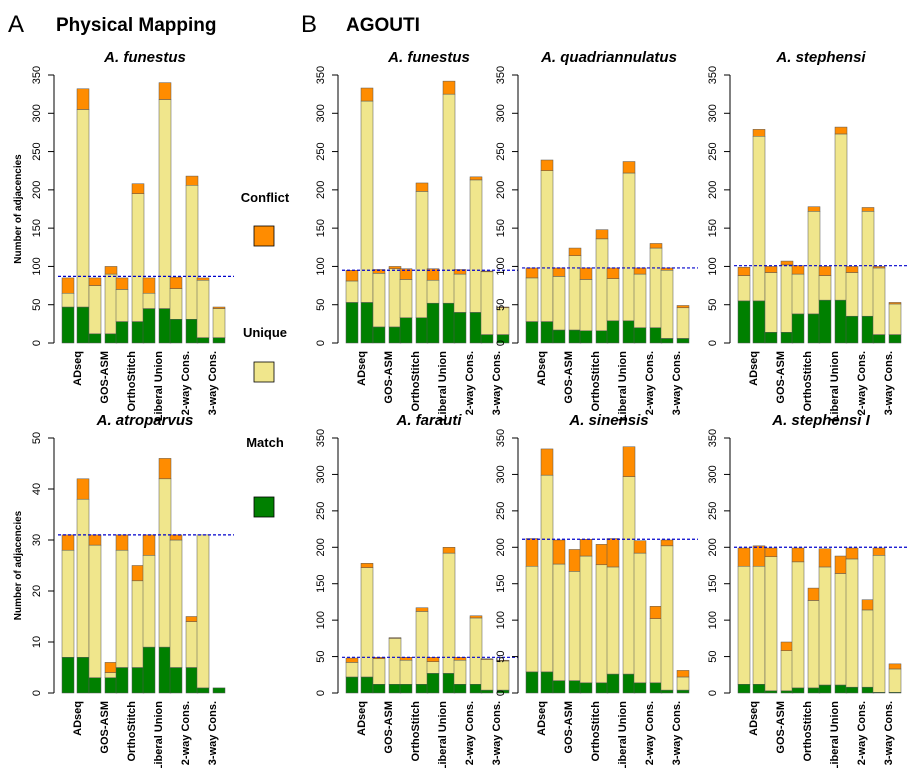 Image resolution: width=910 pixels, height=768 pixels. I want to click on x-tick-label: 2-way Cons., so click(862, 383).